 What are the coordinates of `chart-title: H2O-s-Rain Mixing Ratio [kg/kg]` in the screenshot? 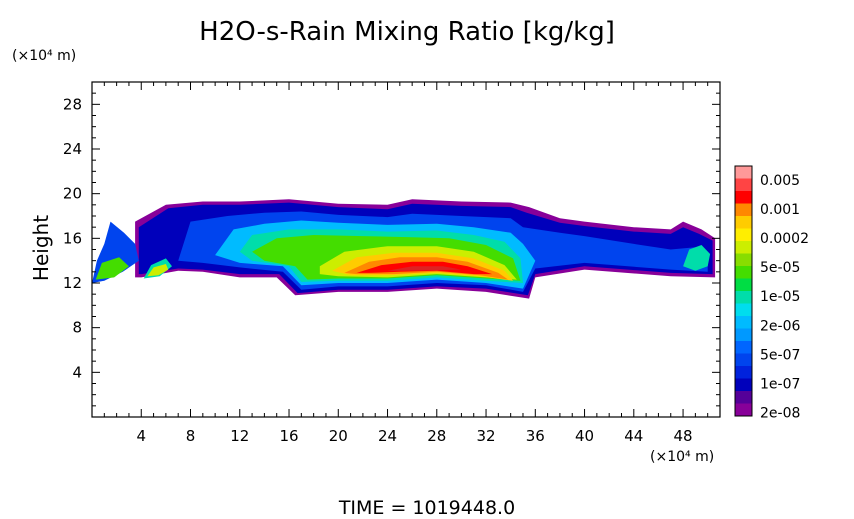 It's located at (407, 32).